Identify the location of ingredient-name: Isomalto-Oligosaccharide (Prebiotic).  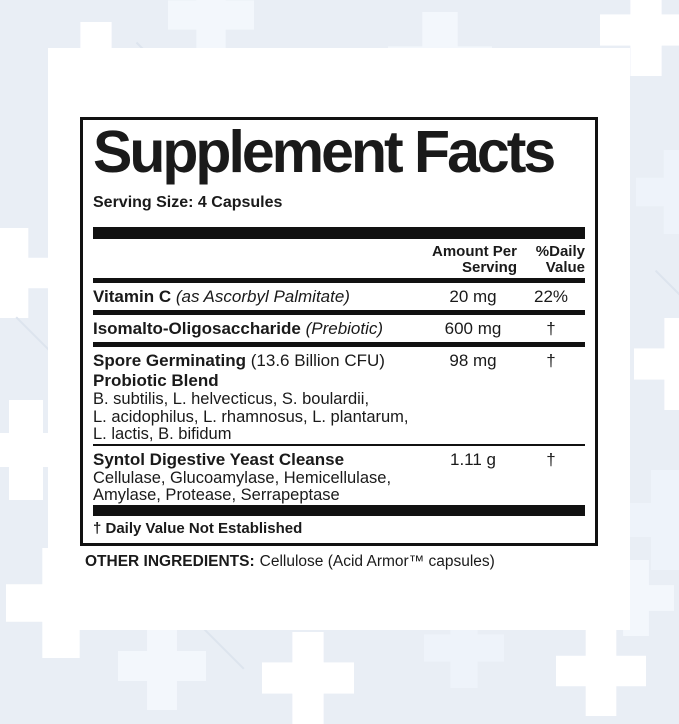
(238, 328).